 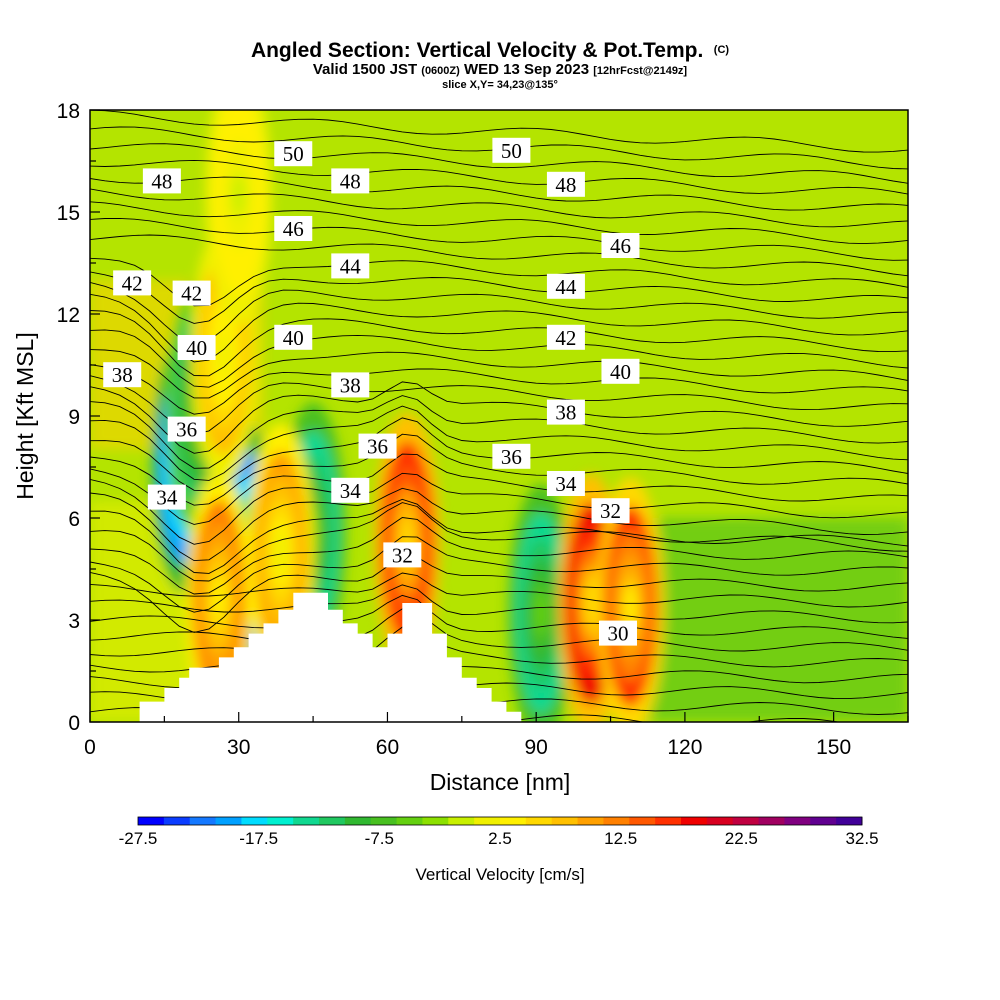 What do you see at coordinates (861, 838) in the screenshot?
I see `colorbar-tick-label: 32.5` at bounding box center [861, 838].